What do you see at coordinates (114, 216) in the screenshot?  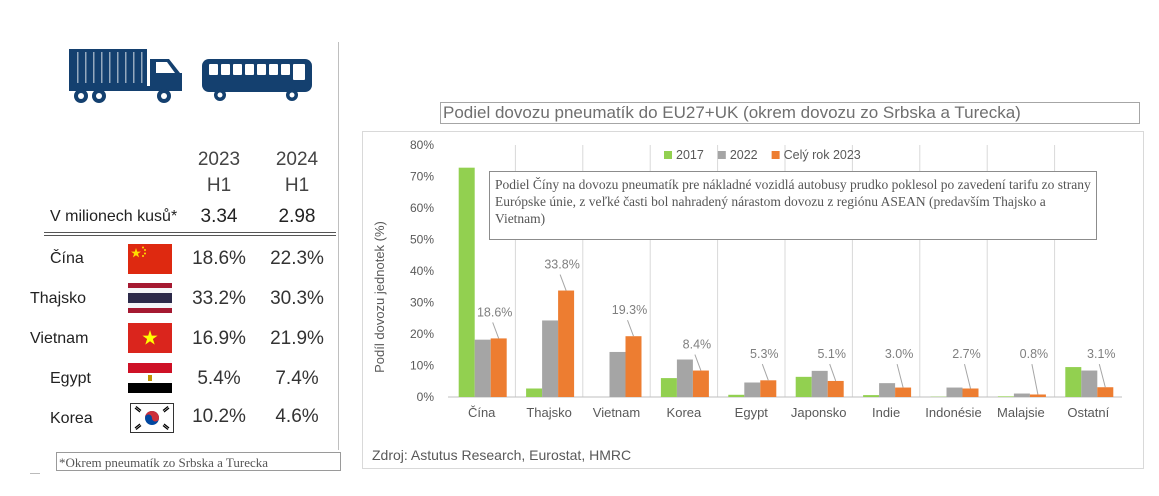 I see `unit-label: V milionech kusů*` at bounding box center [114, 216].